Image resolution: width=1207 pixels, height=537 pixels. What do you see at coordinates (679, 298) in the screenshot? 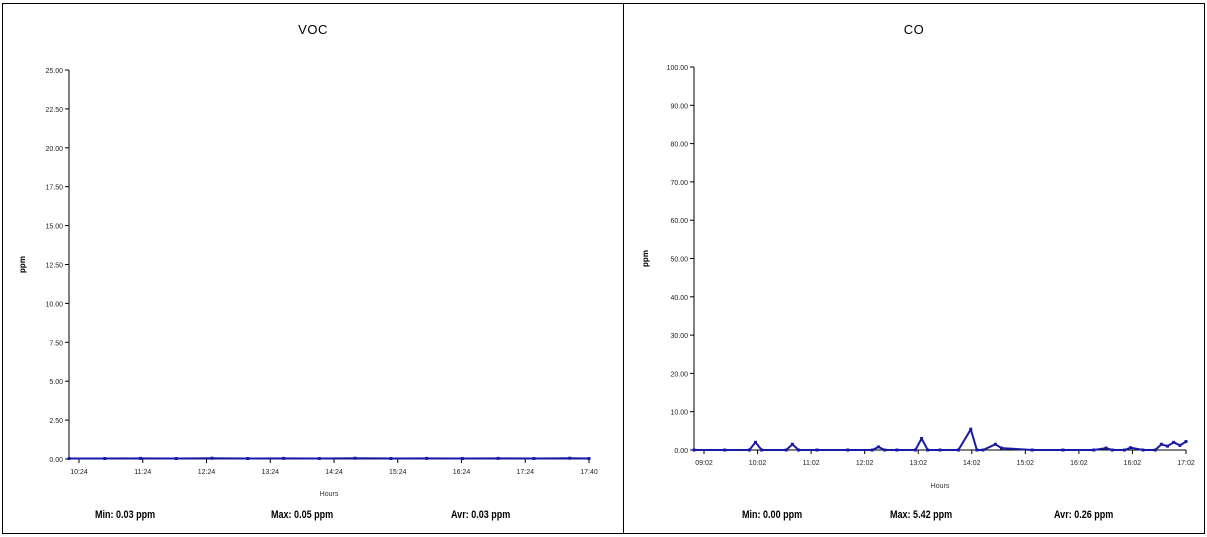
I see `y-tick-label: 40.00` at bounding box center [679, 298].